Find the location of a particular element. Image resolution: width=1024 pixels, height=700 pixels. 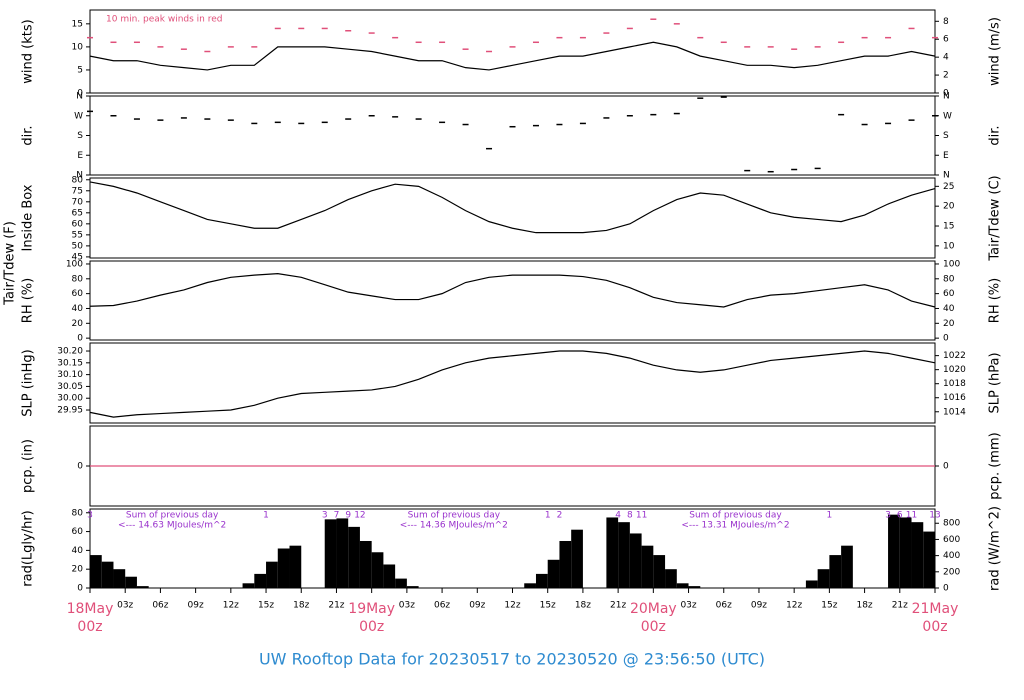

sum-note: <--- 14.36 MJoules/m^2 is located at coordinates (454, 526).